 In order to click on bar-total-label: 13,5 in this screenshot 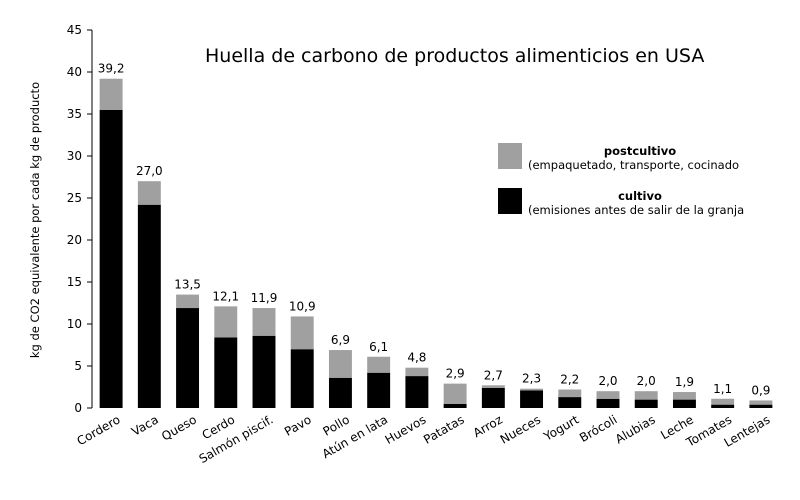, I will do `click(187, 285)`.